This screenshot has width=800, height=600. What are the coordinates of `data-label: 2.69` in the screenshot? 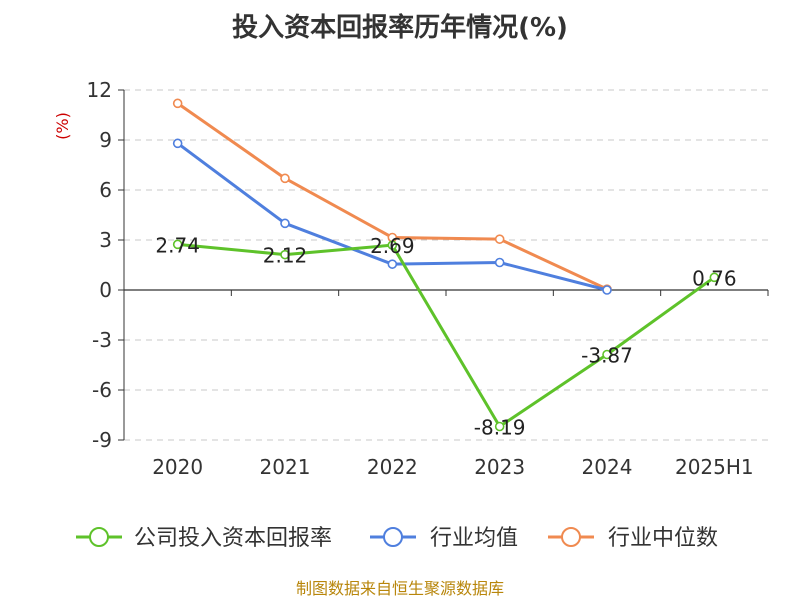 It's located at (392, 246).